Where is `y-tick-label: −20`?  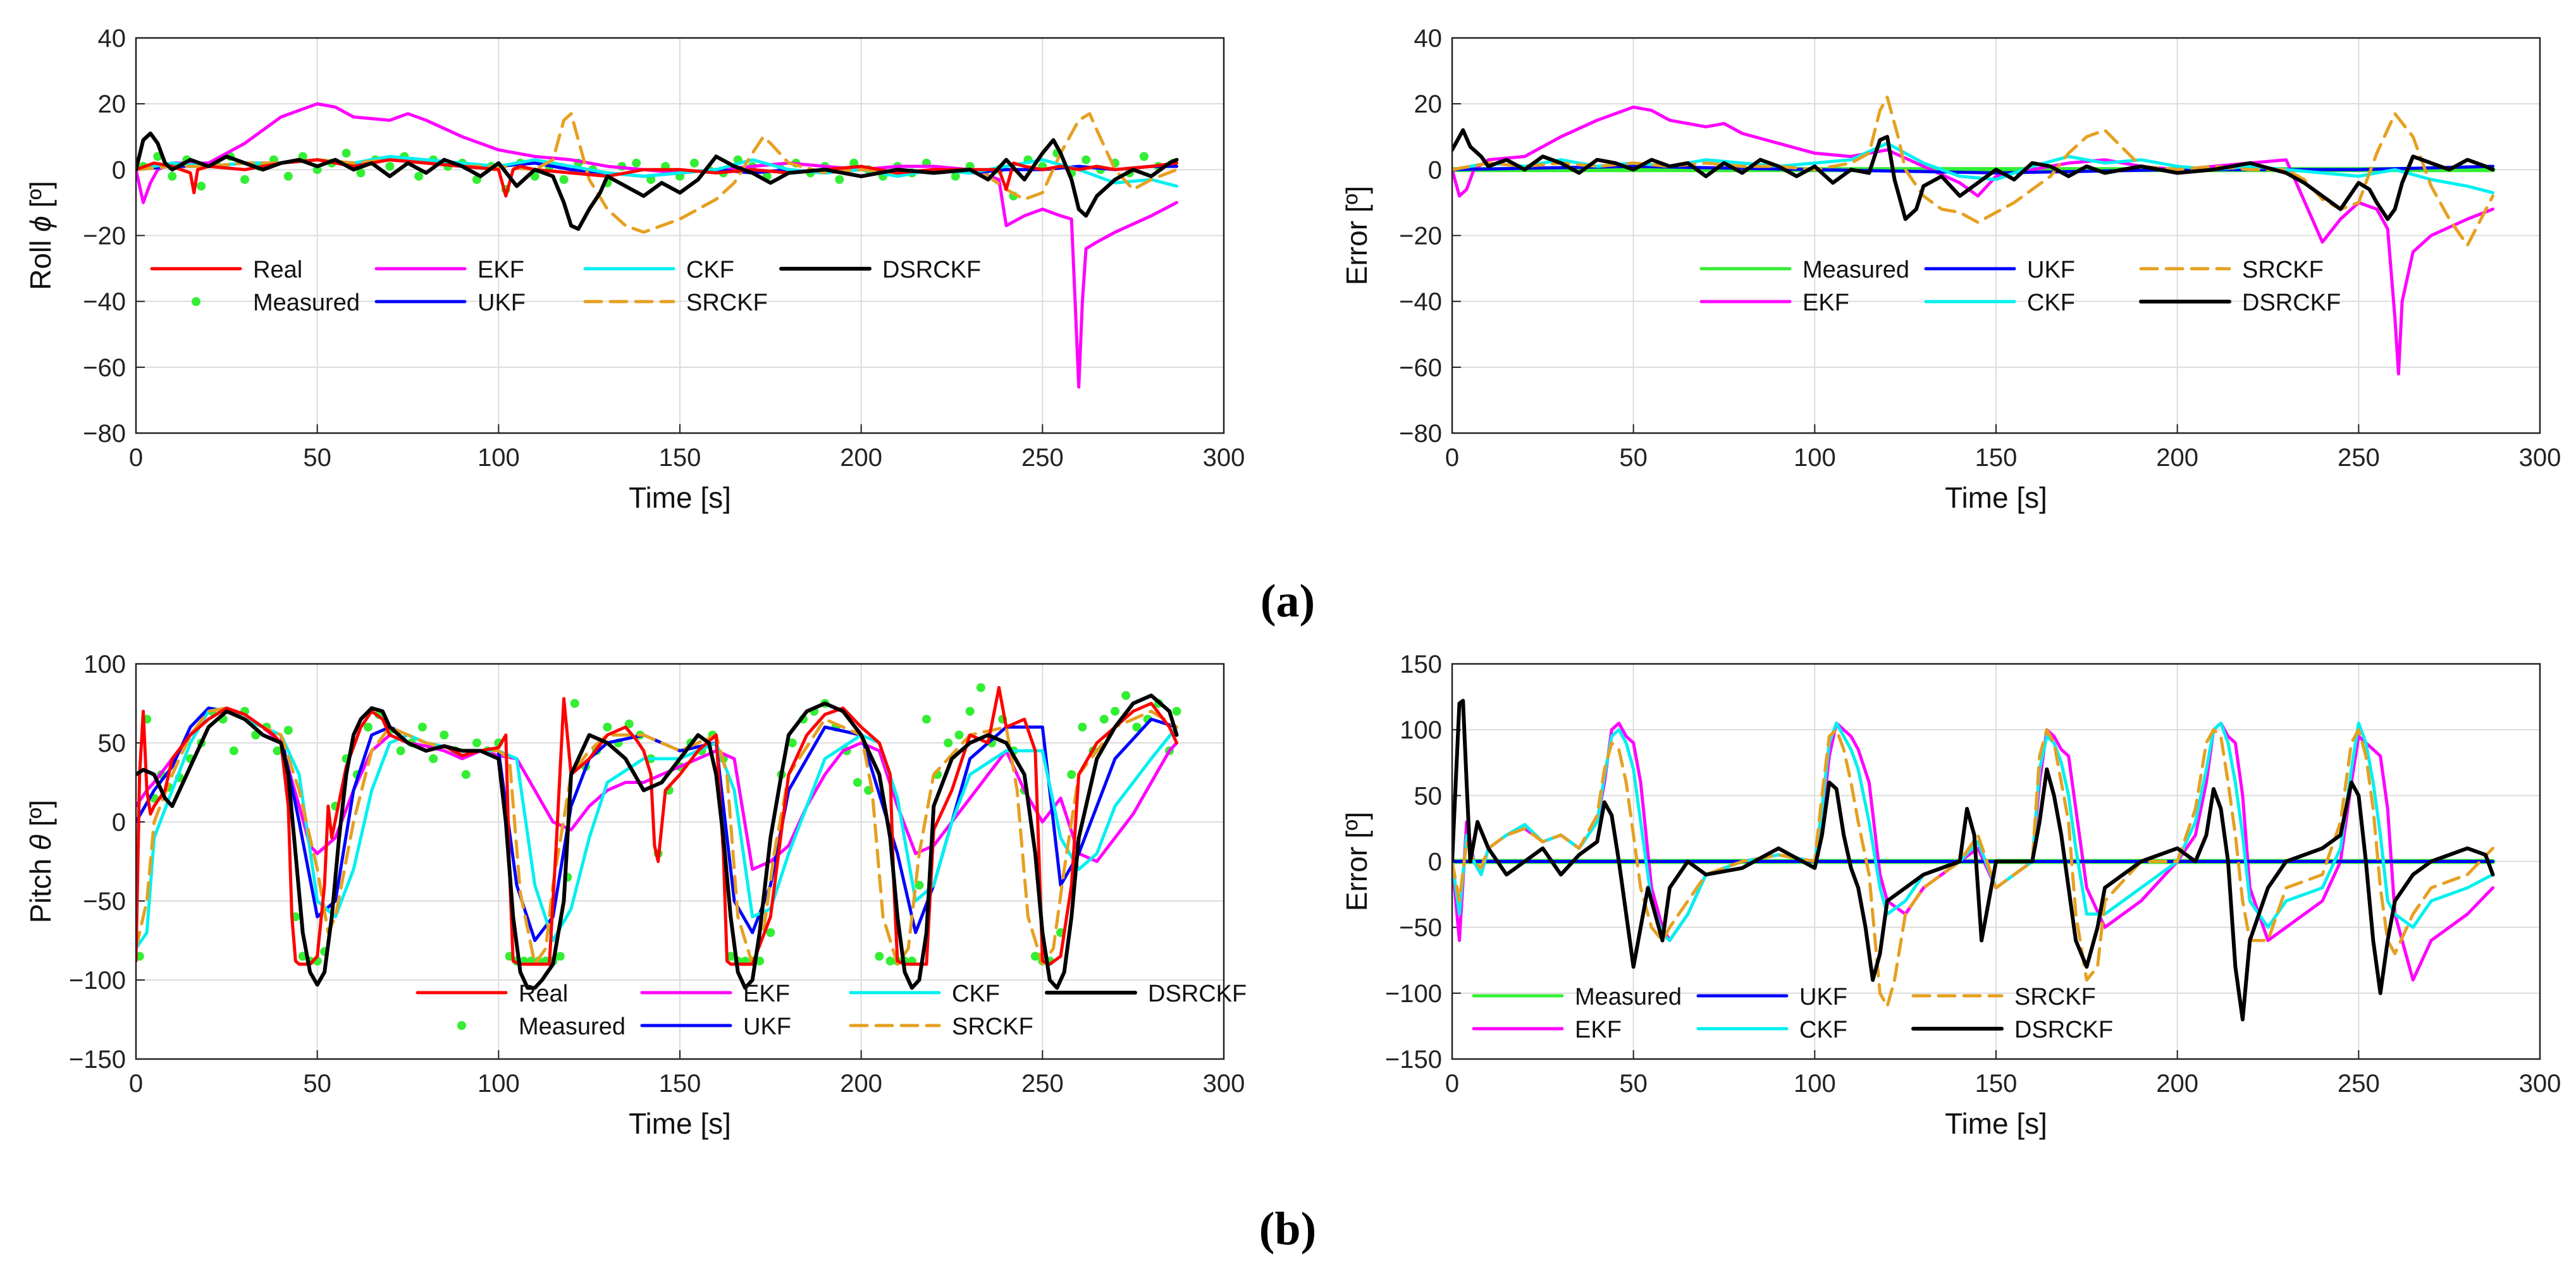 y-tick-label: −20 is located at coordinates (104, 236).